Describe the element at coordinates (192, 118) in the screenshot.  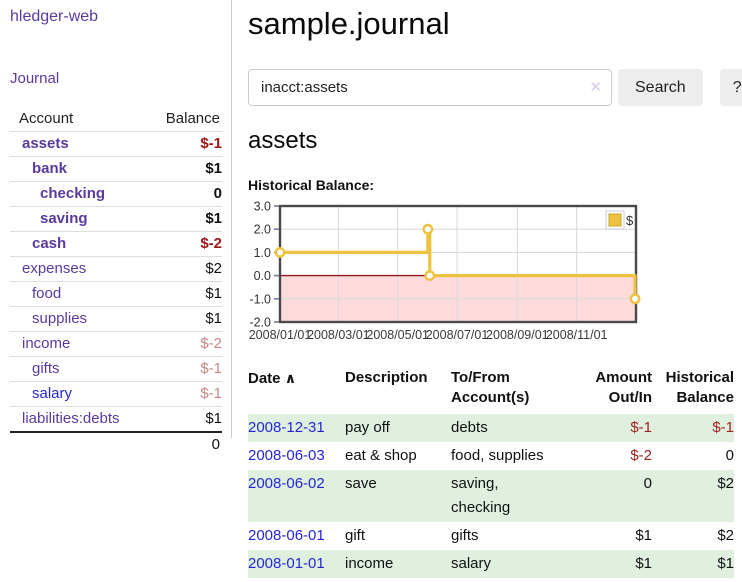
I see `accounts-header-balance: Balance` at that location.